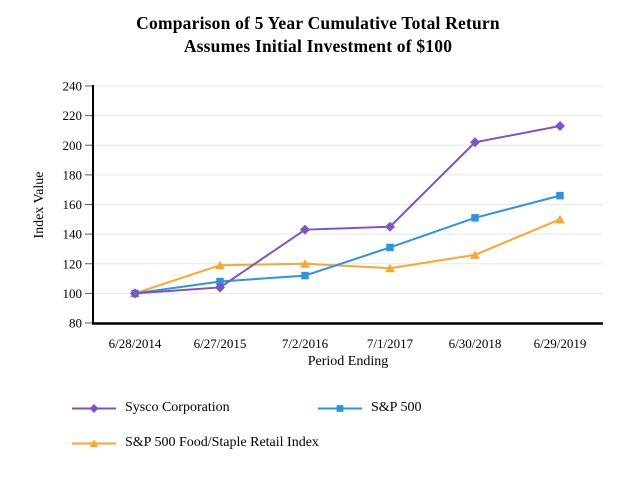 This screenshot has width=636, height=480. What do you see at coordinates (340, 408) in the screenshot?
I see `legend-sample-square-icon` at bounding box center [340, 408].